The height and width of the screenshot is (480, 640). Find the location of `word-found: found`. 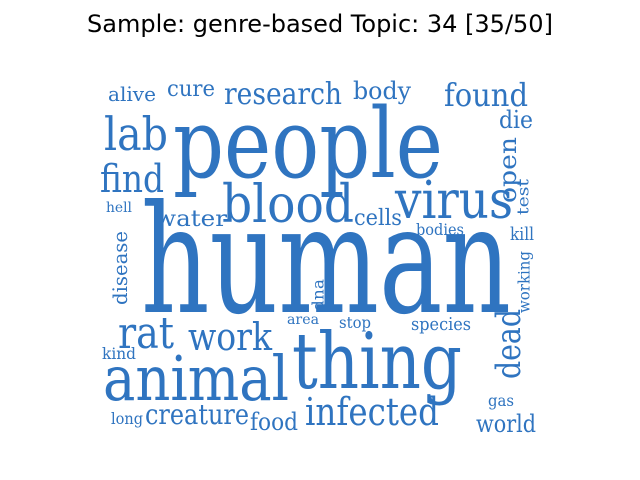

word-found: found is located at coordinates (486, 95).